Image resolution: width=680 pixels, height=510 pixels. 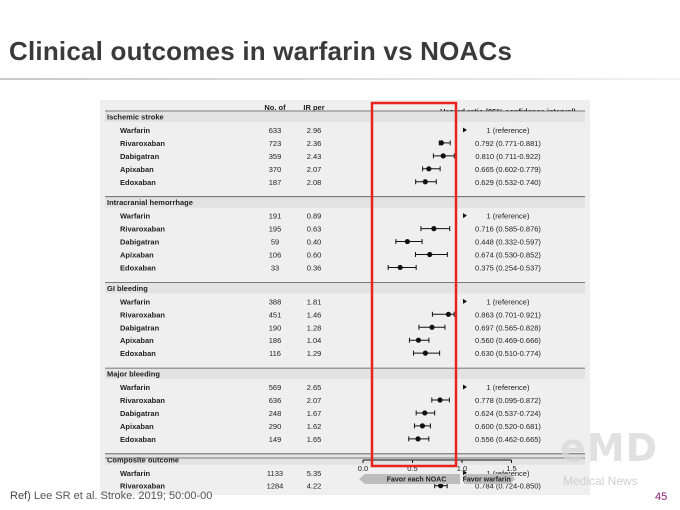 What do you see at coordinates (508, 182) in the screenshot?
I see `row-hr-text: 0.629 (0.532-0.740)` at bounding box center [508, 182].